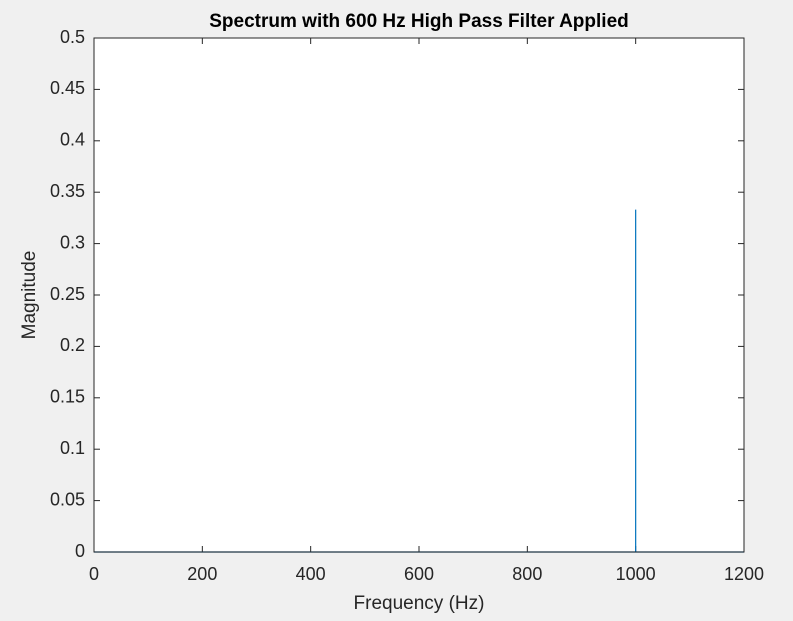 This screenshot has height=621, width=793. Describe the element at coordinates (72, 37) in the screenshot. I see `y-tick-label: 0.5` at that location.